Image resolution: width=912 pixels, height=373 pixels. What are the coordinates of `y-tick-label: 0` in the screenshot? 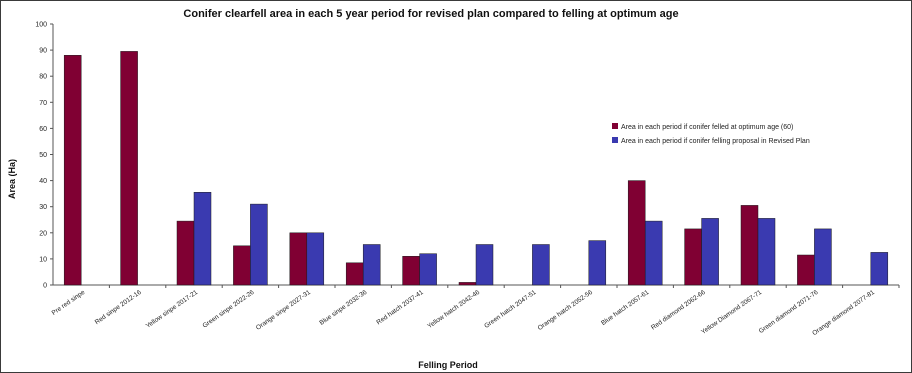 It's located at (45, 286).